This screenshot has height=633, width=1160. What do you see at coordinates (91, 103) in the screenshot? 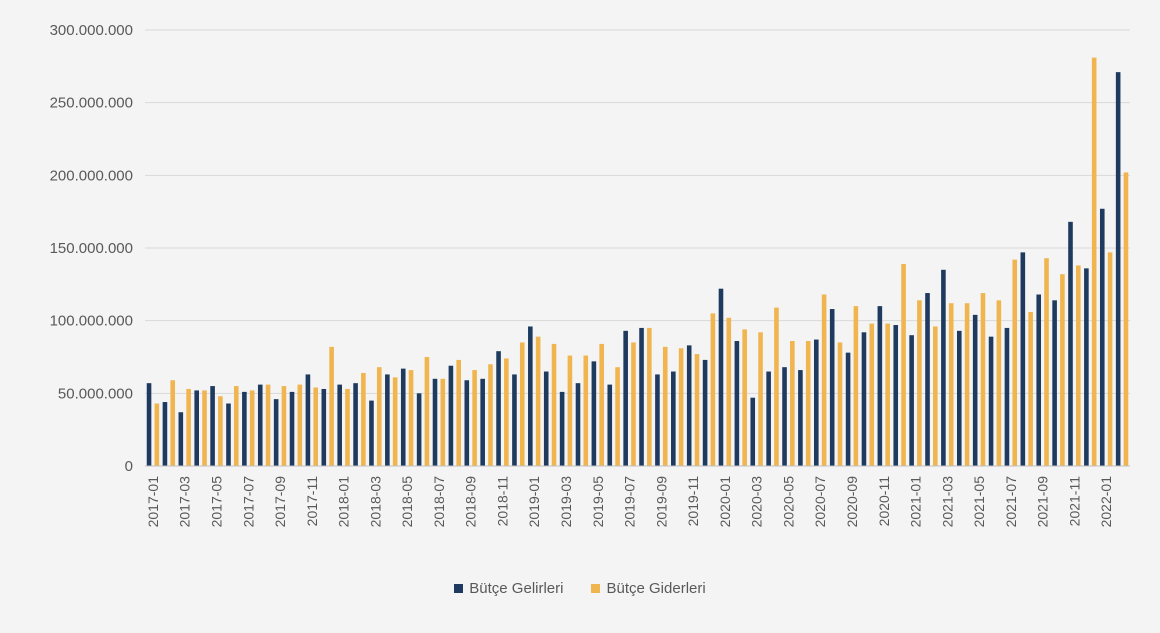
I see `y-tick-label: 250.000.000` at bounding box center [91, 103].